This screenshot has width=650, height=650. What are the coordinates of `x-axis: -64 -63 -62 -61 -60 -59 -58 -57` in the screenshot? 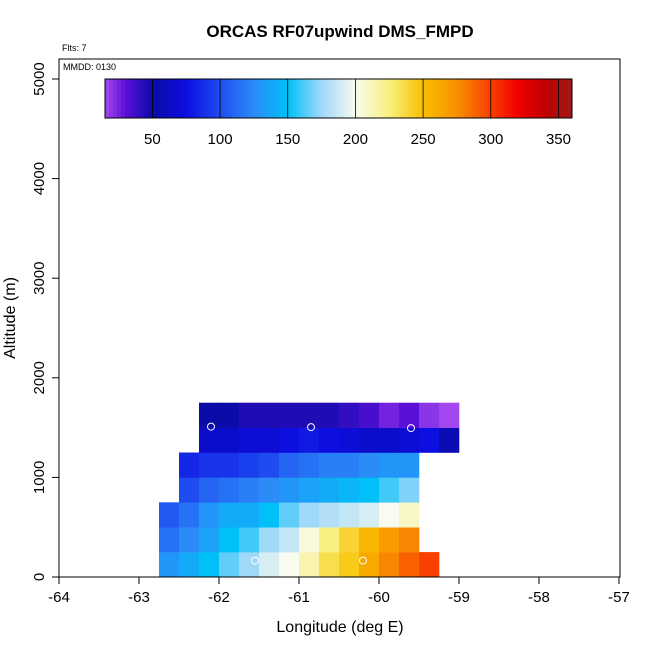 It's located at (339, 591).